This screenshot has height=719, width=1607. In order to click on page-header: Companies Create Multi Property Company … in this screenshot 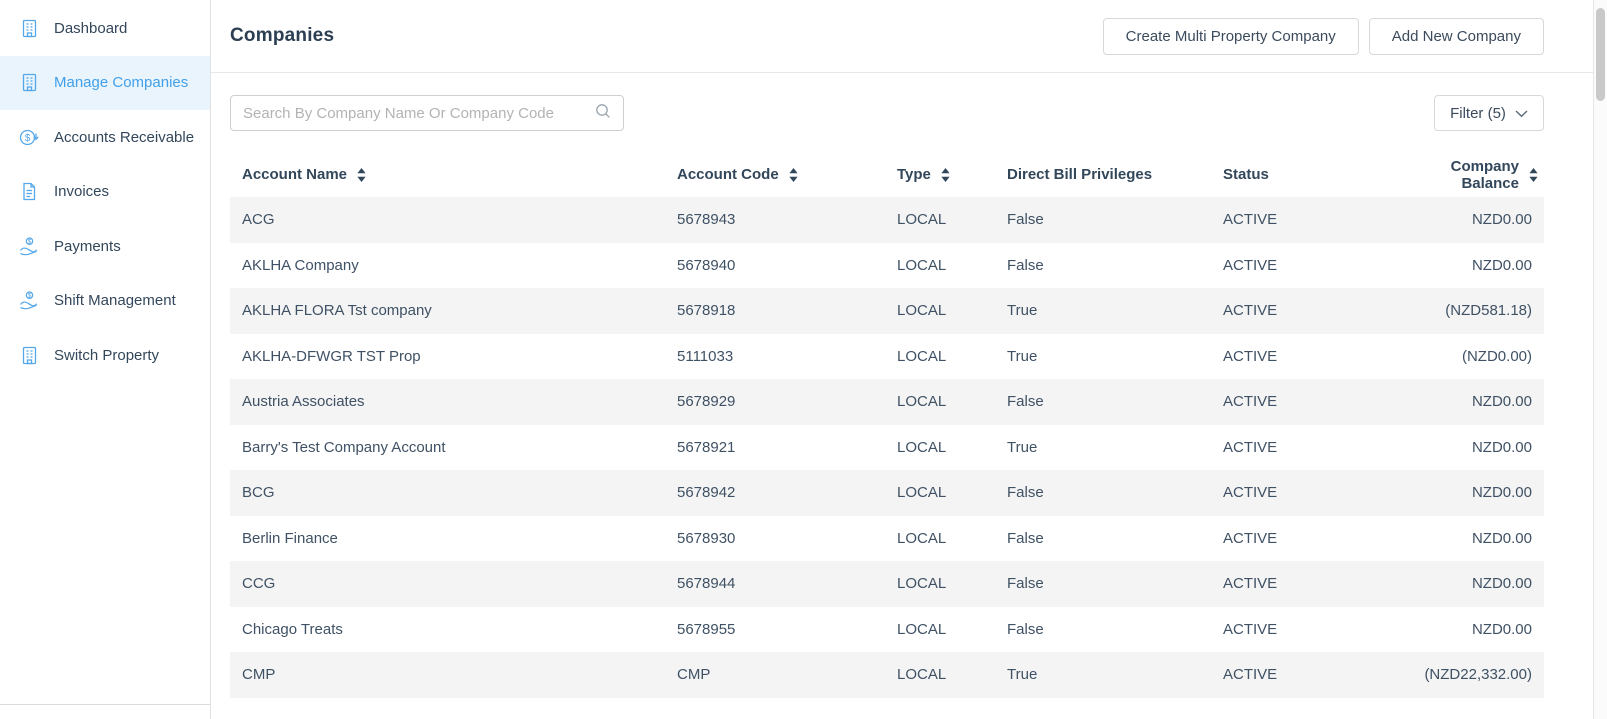, I will do `click(909, 36)`.